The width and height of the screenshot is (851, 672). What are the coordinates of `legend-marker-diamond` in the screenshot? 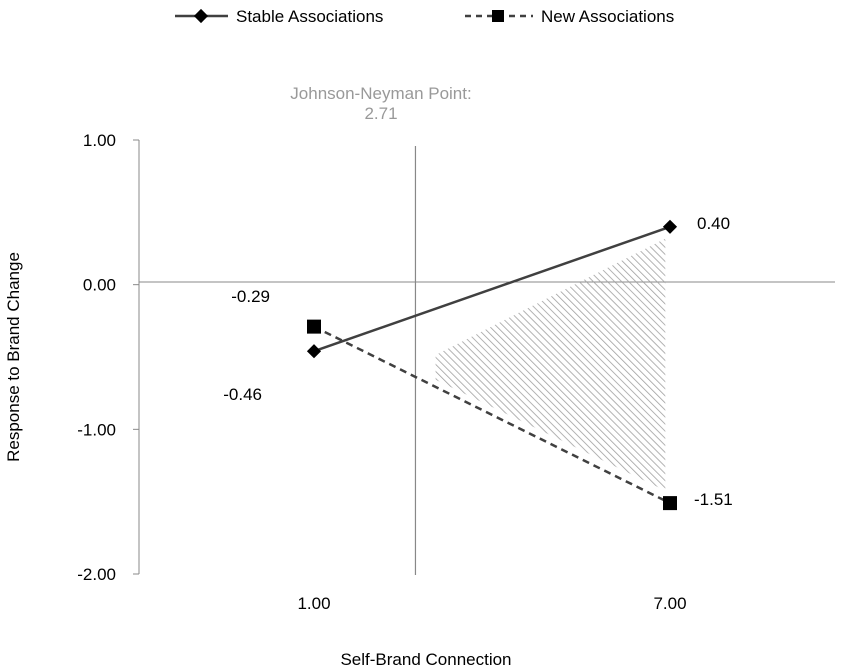 It's located at (201, 16).